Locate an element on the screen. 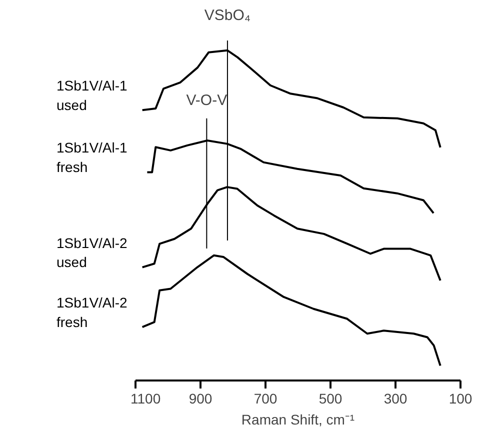 The image size is (480, 446). series-label: 1Sb1V/Al-1 used is located at coordinates (92, 95).